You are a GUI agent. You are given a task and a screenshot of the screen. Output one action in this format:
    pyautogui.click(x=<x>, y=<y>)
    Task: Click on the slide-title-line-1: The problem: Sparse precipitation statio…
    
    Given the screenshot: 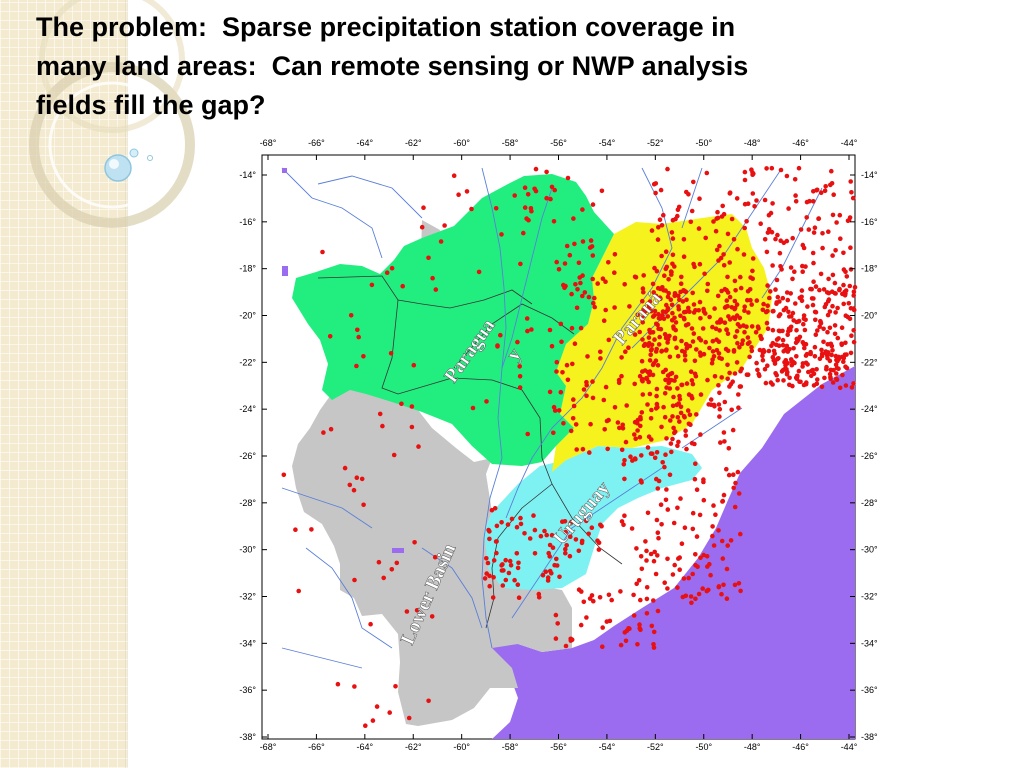 What is the action you would take?
    pyautogui.click(x=386, y=27)
    